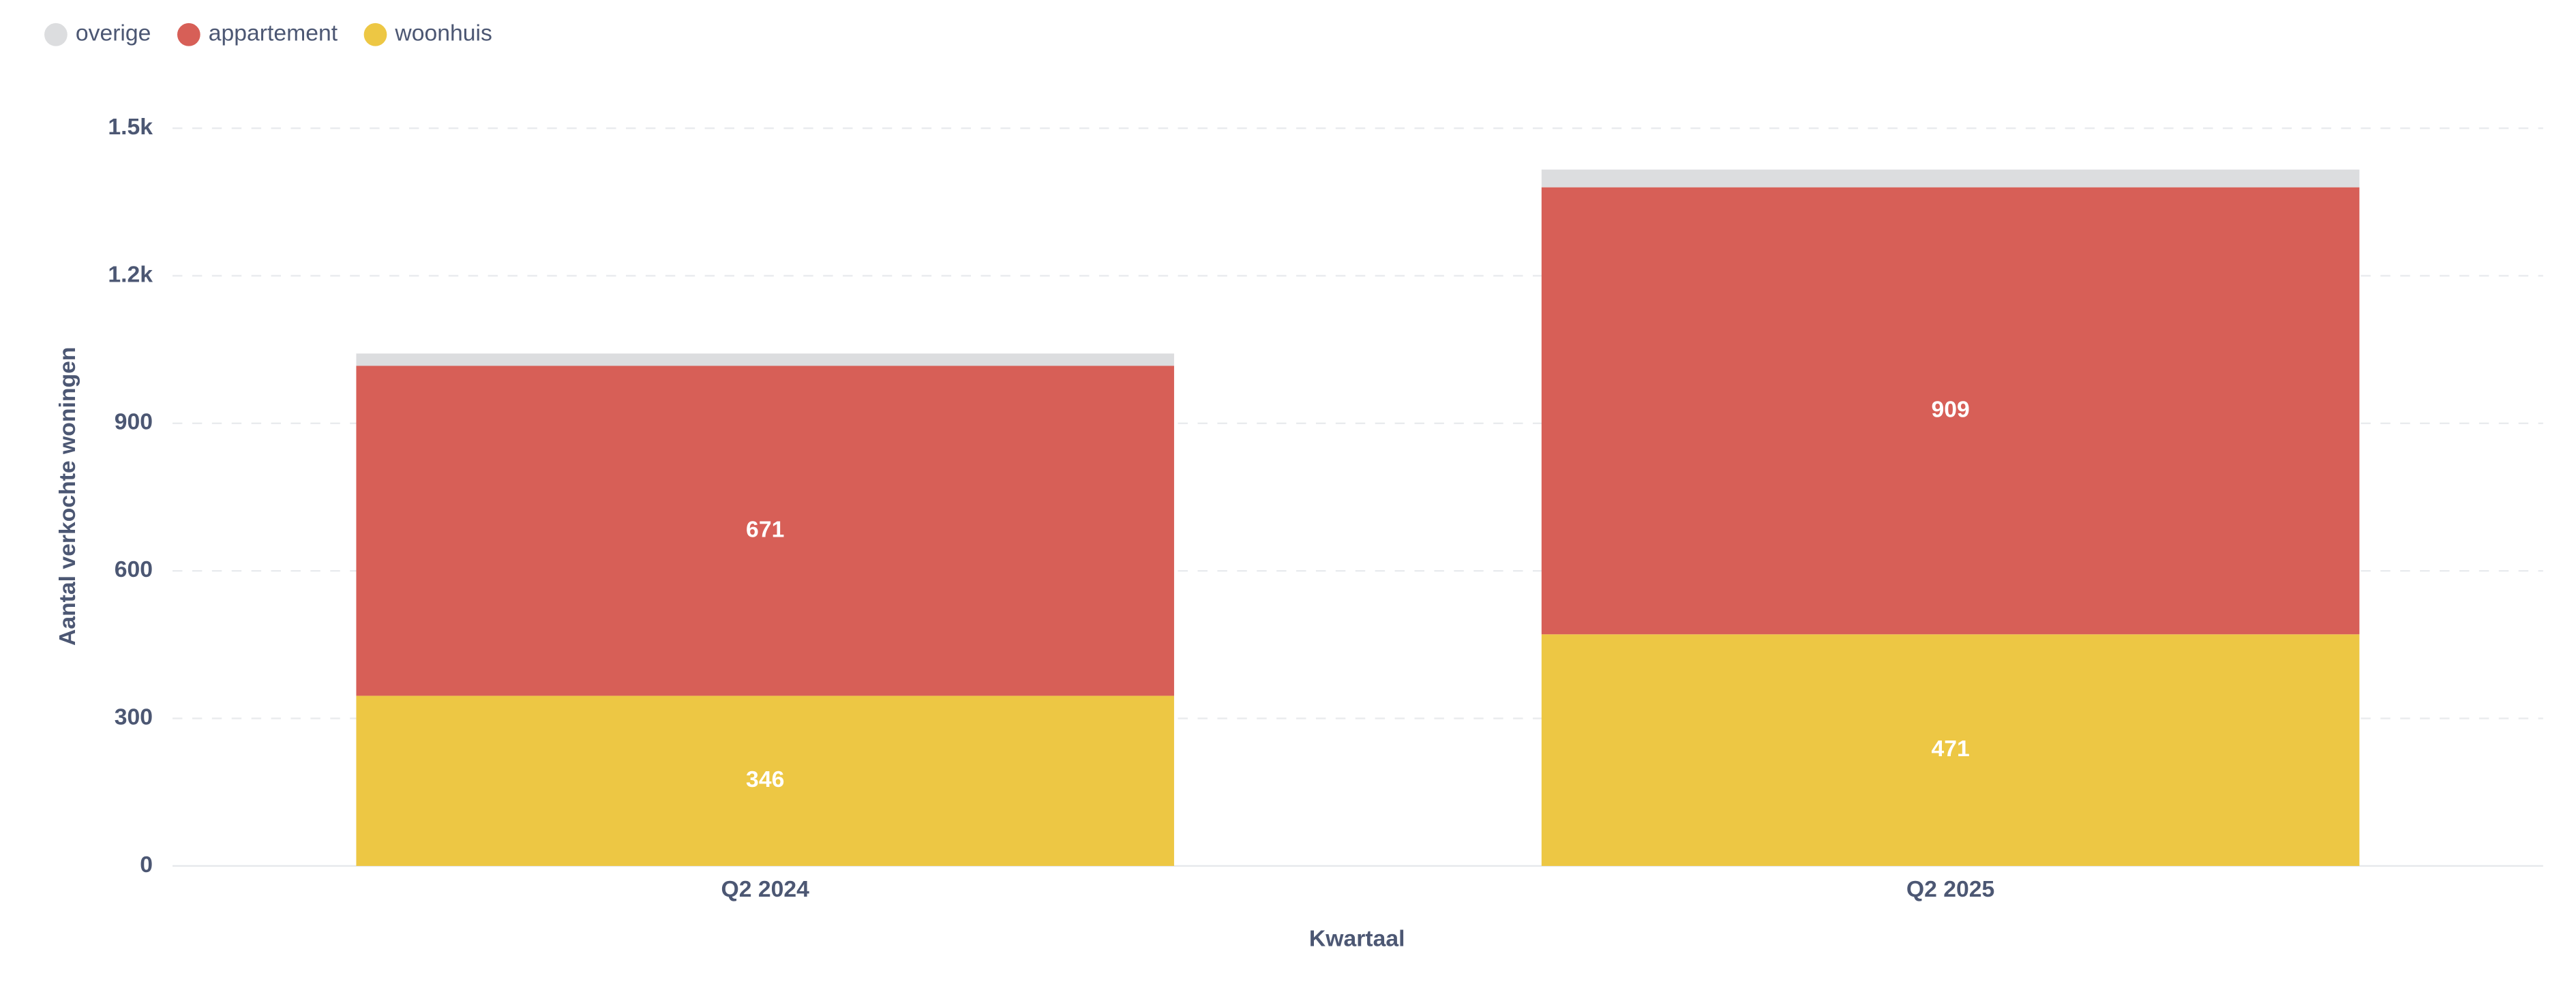 This screenshot has width=2576, height=986. What do you see at coordinates (1357, 938) in the screenshot?
I see `x-axis-label: Kwartaal` at bounding box center [1357, 938].